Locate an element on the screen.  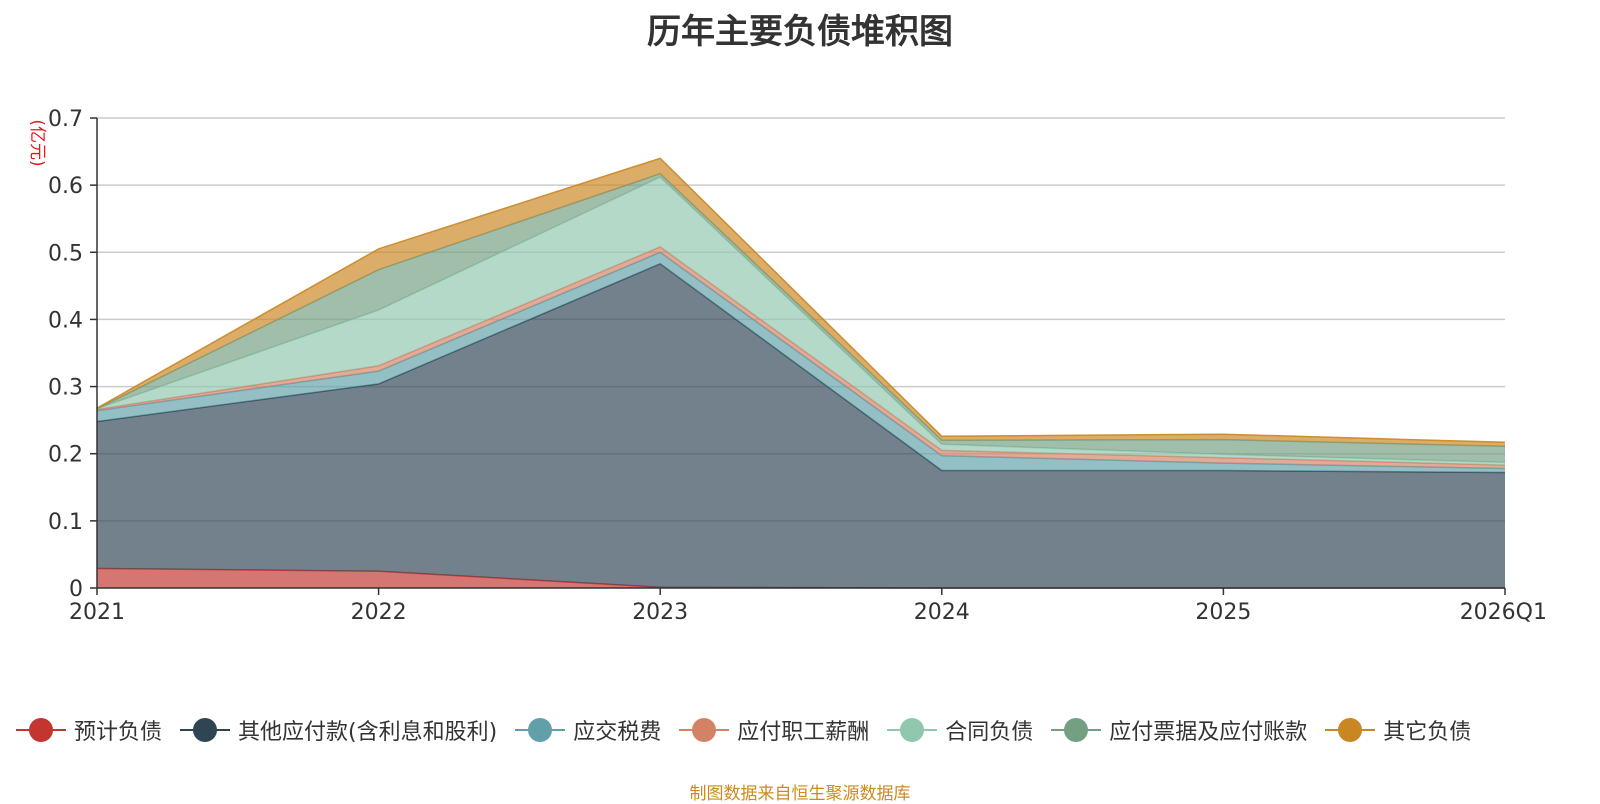
legend-item-4: 合同负债 is located at coordinates (960, 730).